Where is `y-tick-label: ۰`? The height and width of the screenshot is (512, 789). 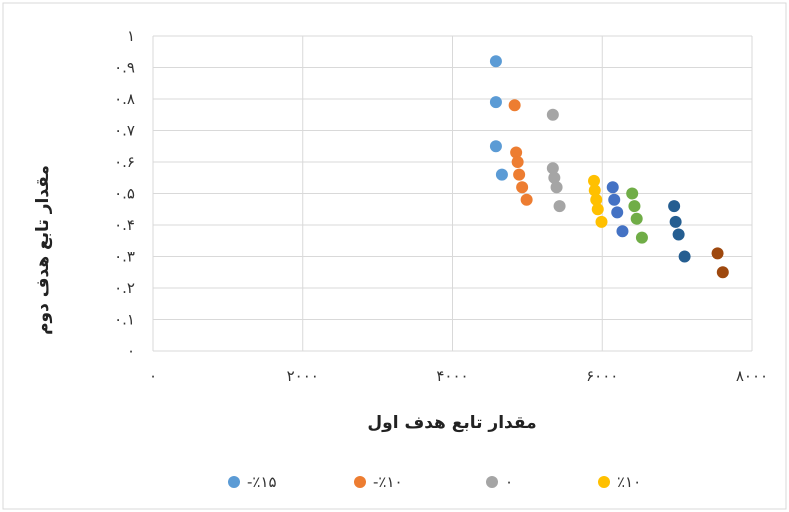 y-tick-label: ۰ is located at coordinates (131, 351).